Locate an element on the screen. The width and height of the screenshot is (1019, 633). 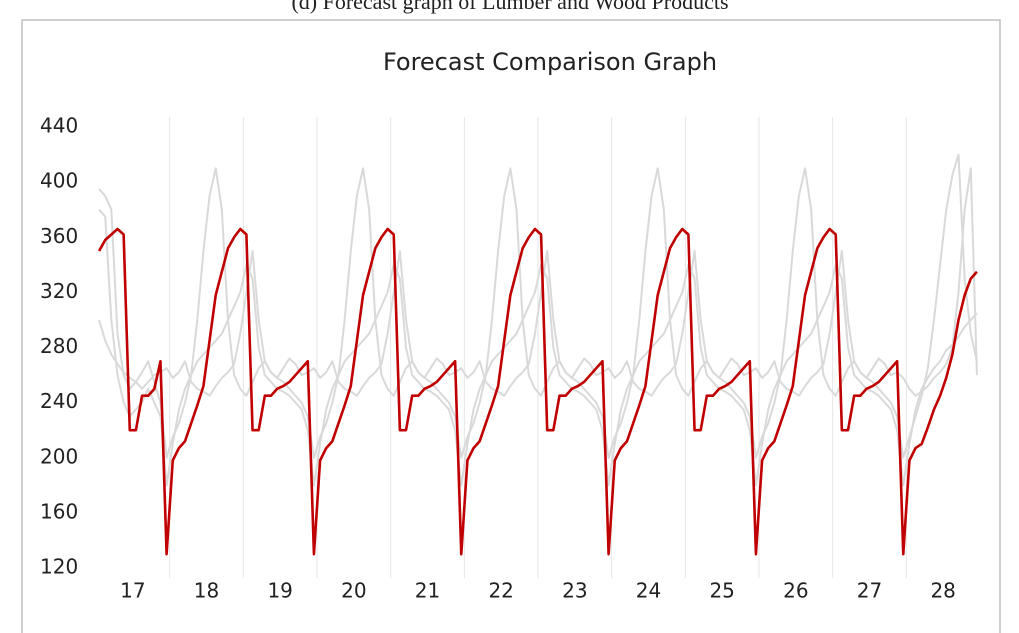
x-tick-label: 20 is located at coordinates (353, 591).